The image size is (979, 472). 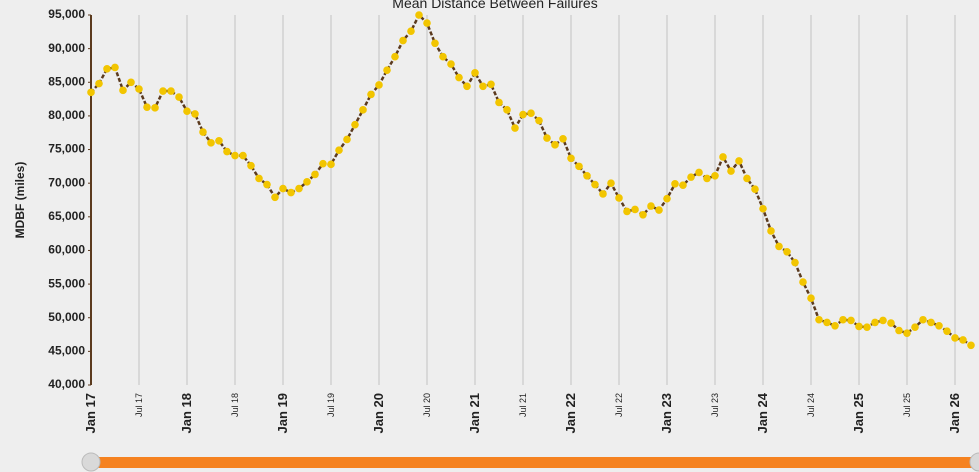 I want to click on x-tick-label: Jan 23, so click(x=666, y=413).